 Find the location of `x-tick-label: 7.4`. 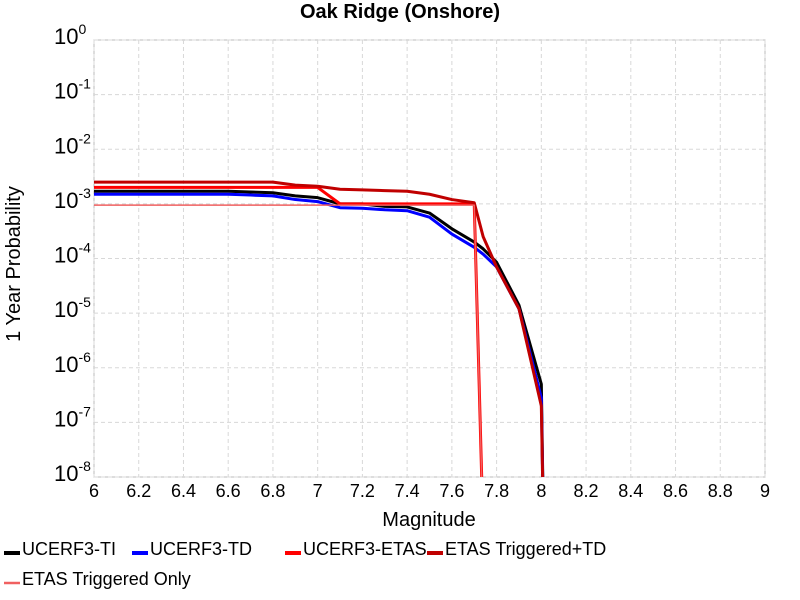

x-tick-label: 7.4 is located at coordinates (407, 491).